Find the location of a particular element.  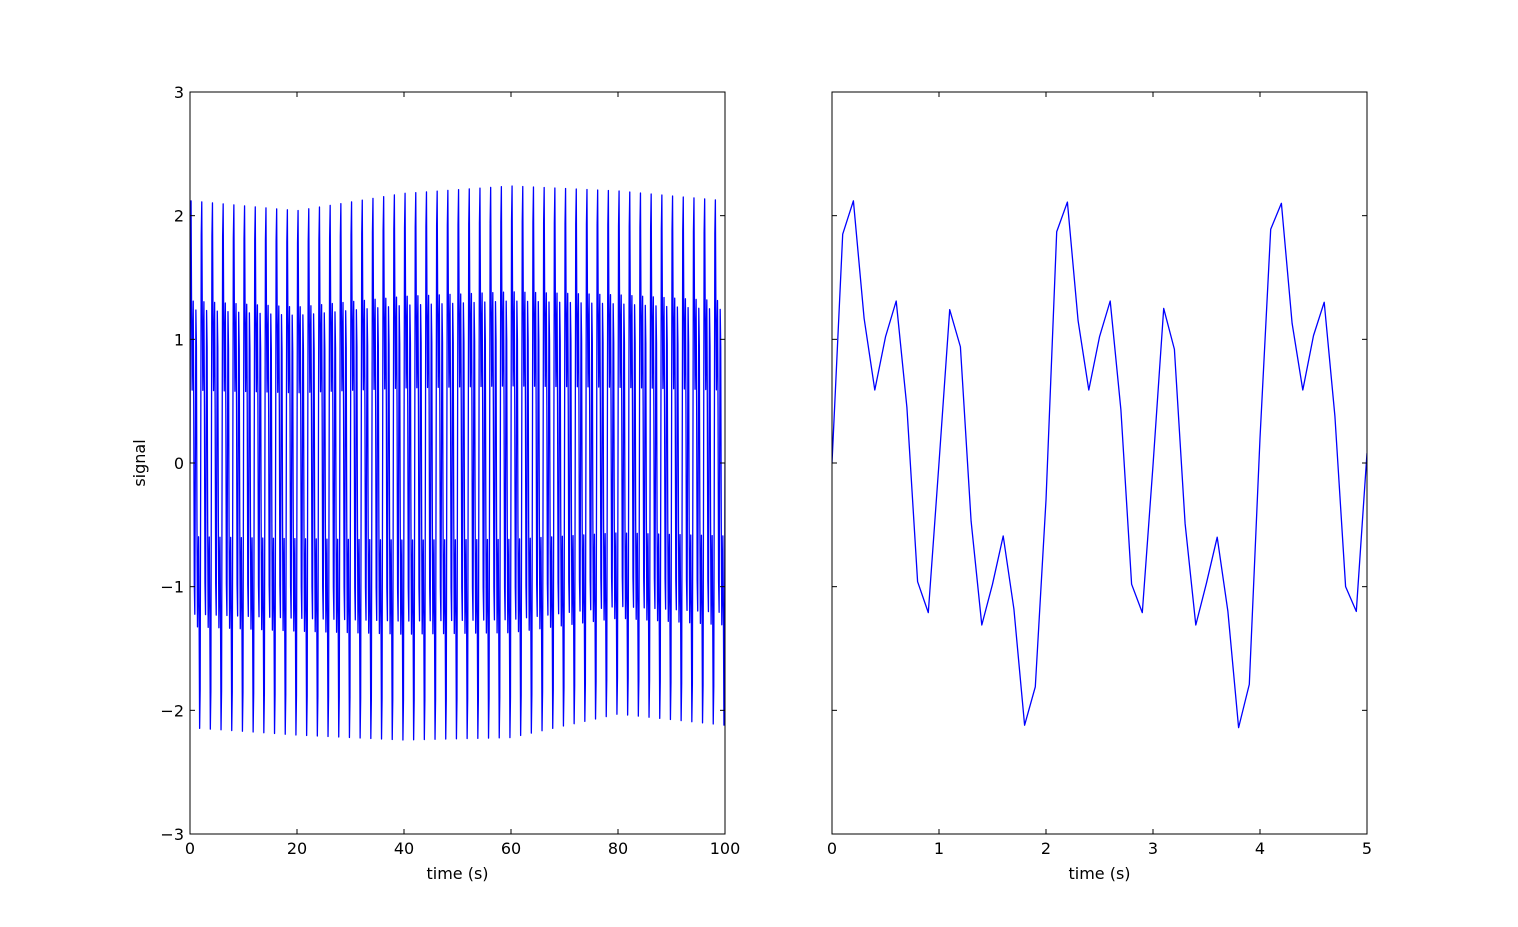

y-tick-label: −1 is located at coordinates (172, 587).